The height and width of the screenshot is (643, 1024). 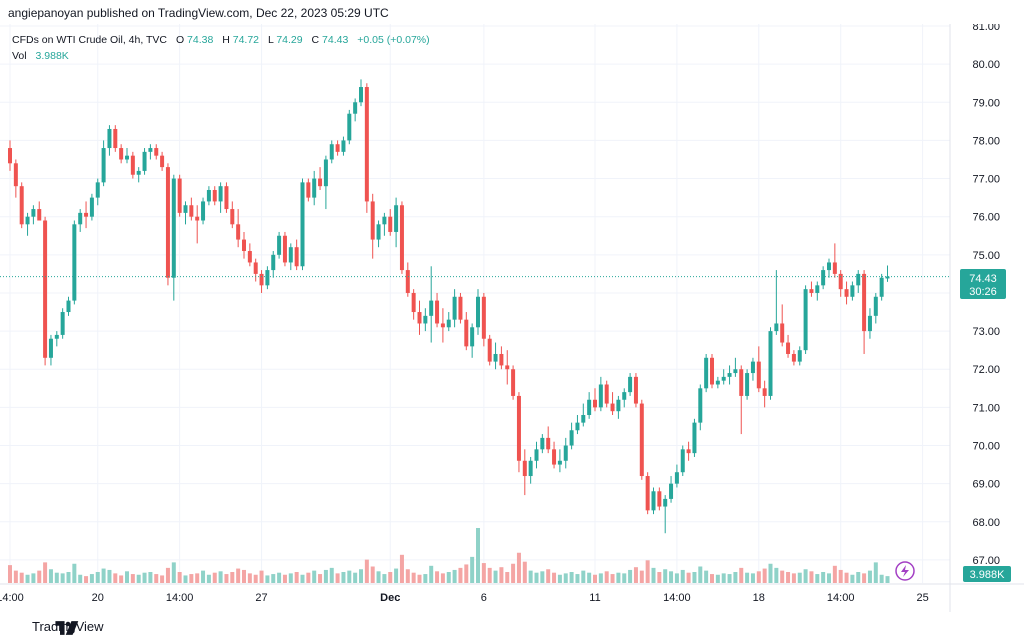 I want to click on price-tick-label: 77.00, so click(x=986, y=180).